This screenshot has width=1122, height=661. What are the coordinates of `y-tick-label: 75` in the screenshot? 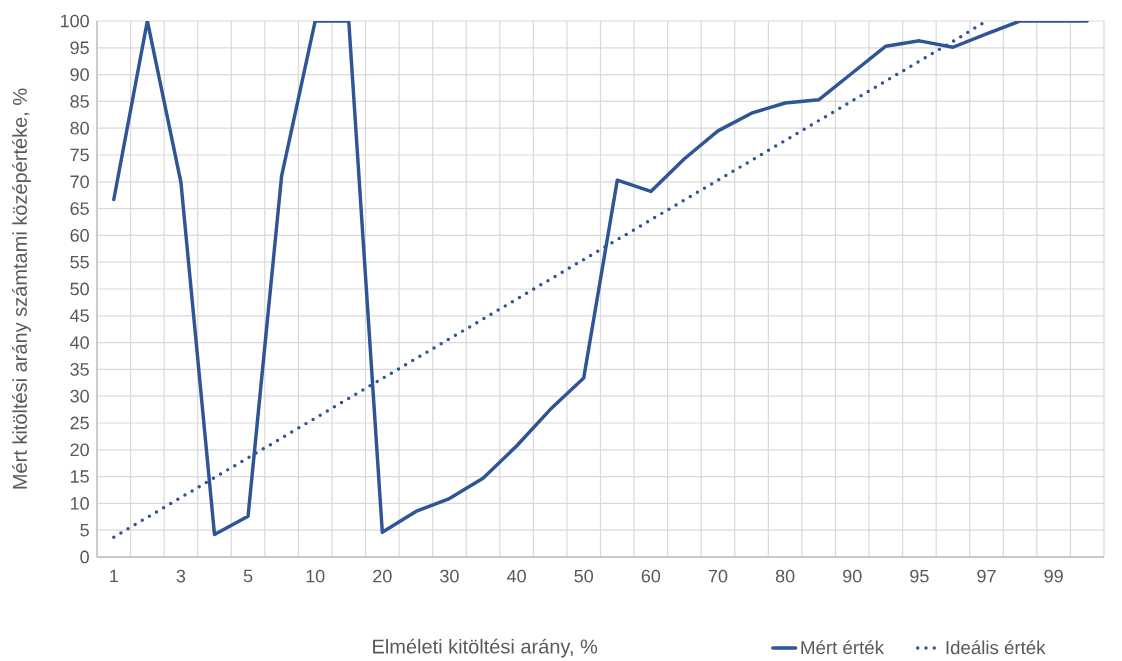 It's located at (79, 155).